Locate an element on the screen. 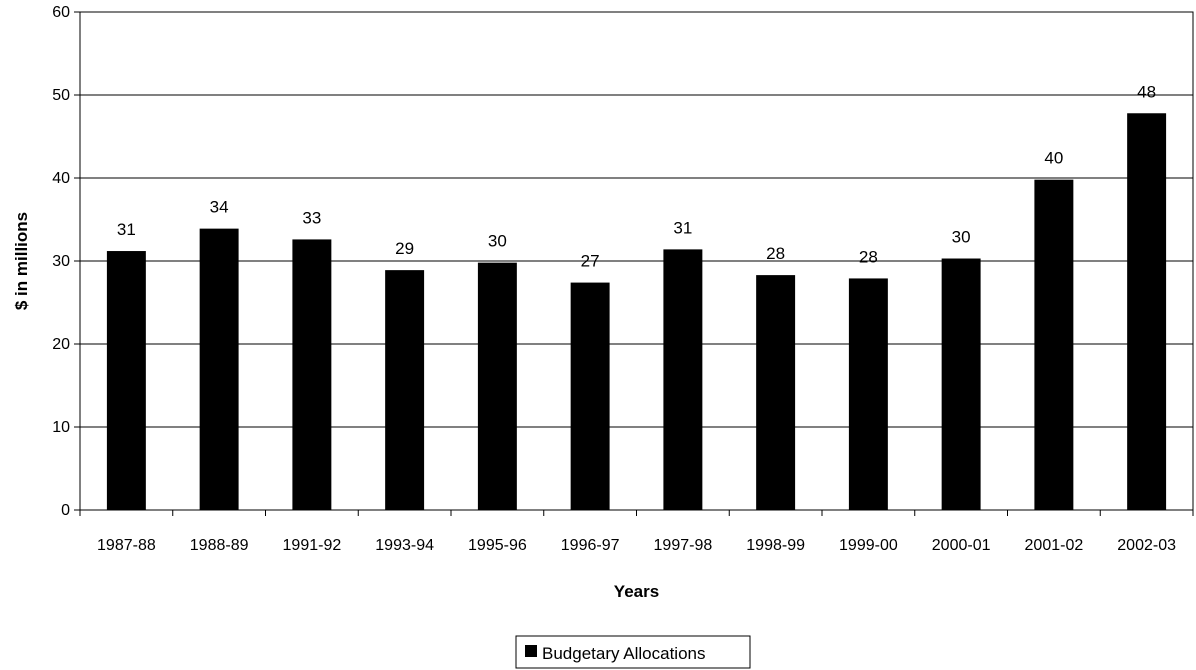 The image size is (1196, 670). legend: Budgetary Allocations is located at coordinates (633, 652).